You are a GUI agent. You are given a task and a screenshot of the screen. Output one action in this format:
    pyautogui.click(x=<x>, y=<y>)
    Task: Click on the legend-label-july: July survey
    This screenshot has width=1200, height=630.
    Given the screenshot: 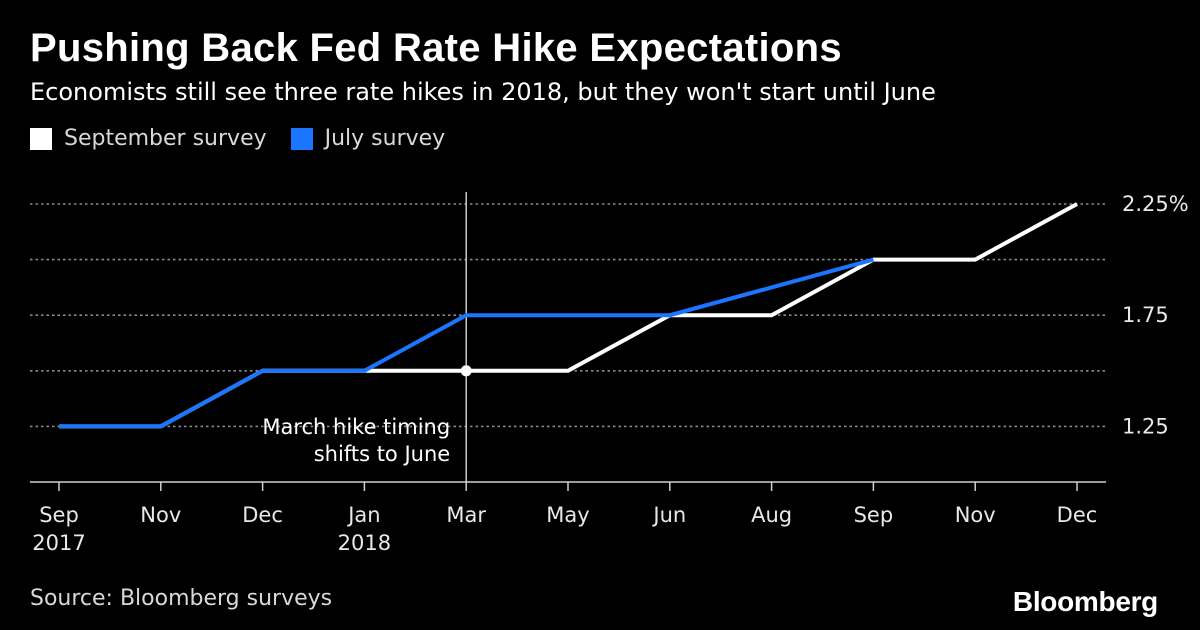 What is the action you would take?
    pyautogui.click(x=385, y=138)
    